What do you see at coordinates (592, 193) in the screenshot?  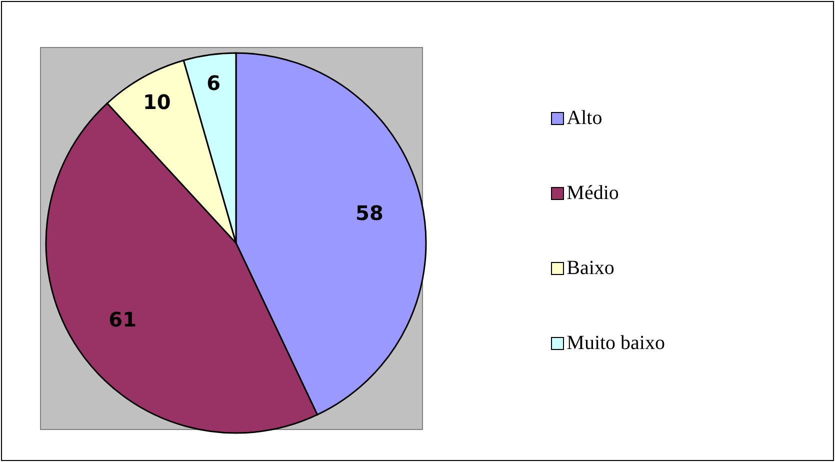 I see `legend-label: Médio` at bounding box center [592, 193].